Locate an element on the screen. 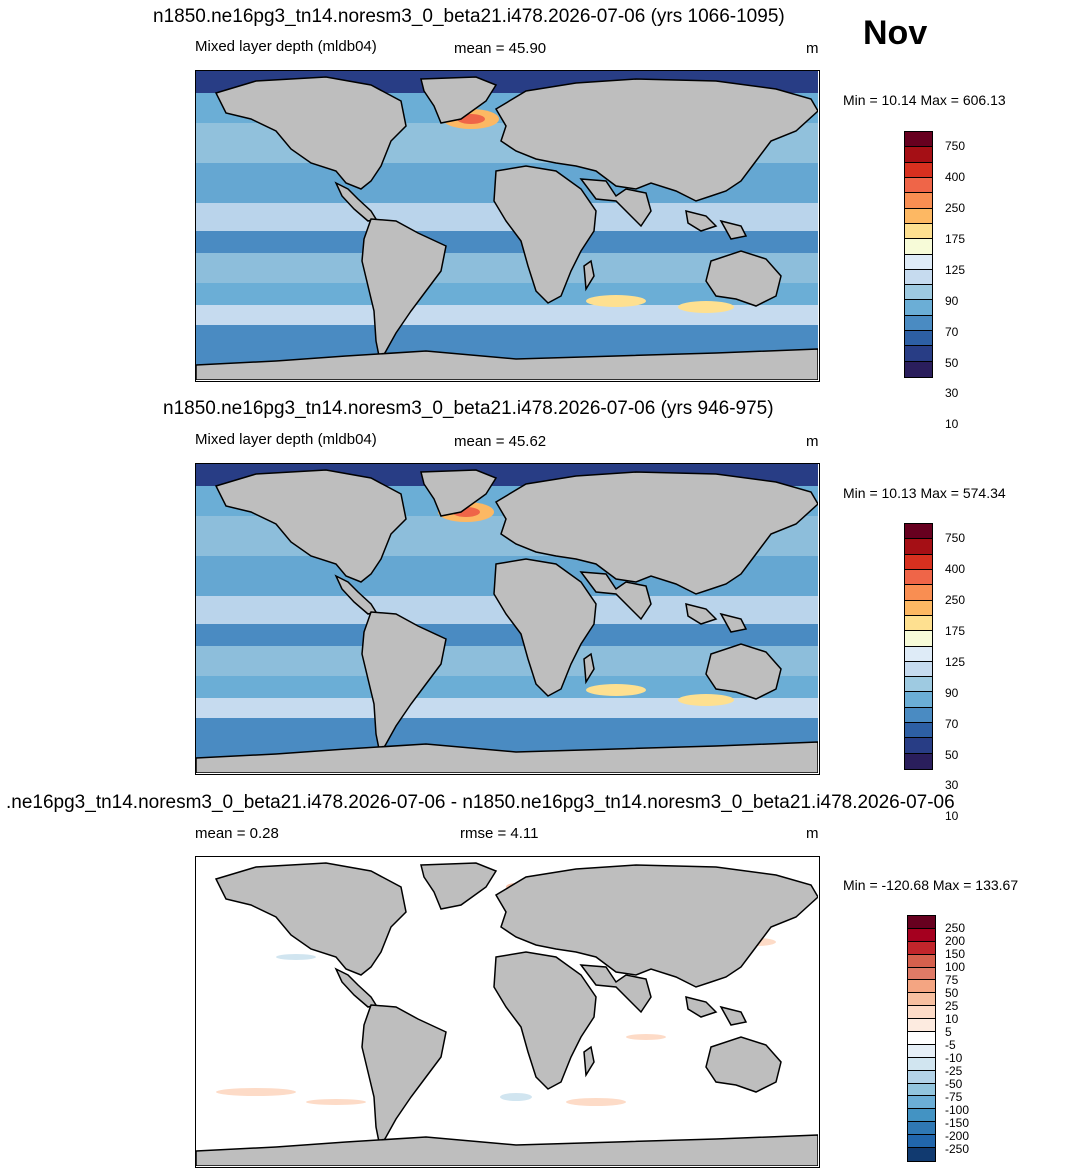 This screenshot has width=1076, height=1173. panel1-variable: Mixed layer depth (mldb04) is located at coordinates (286, 46).